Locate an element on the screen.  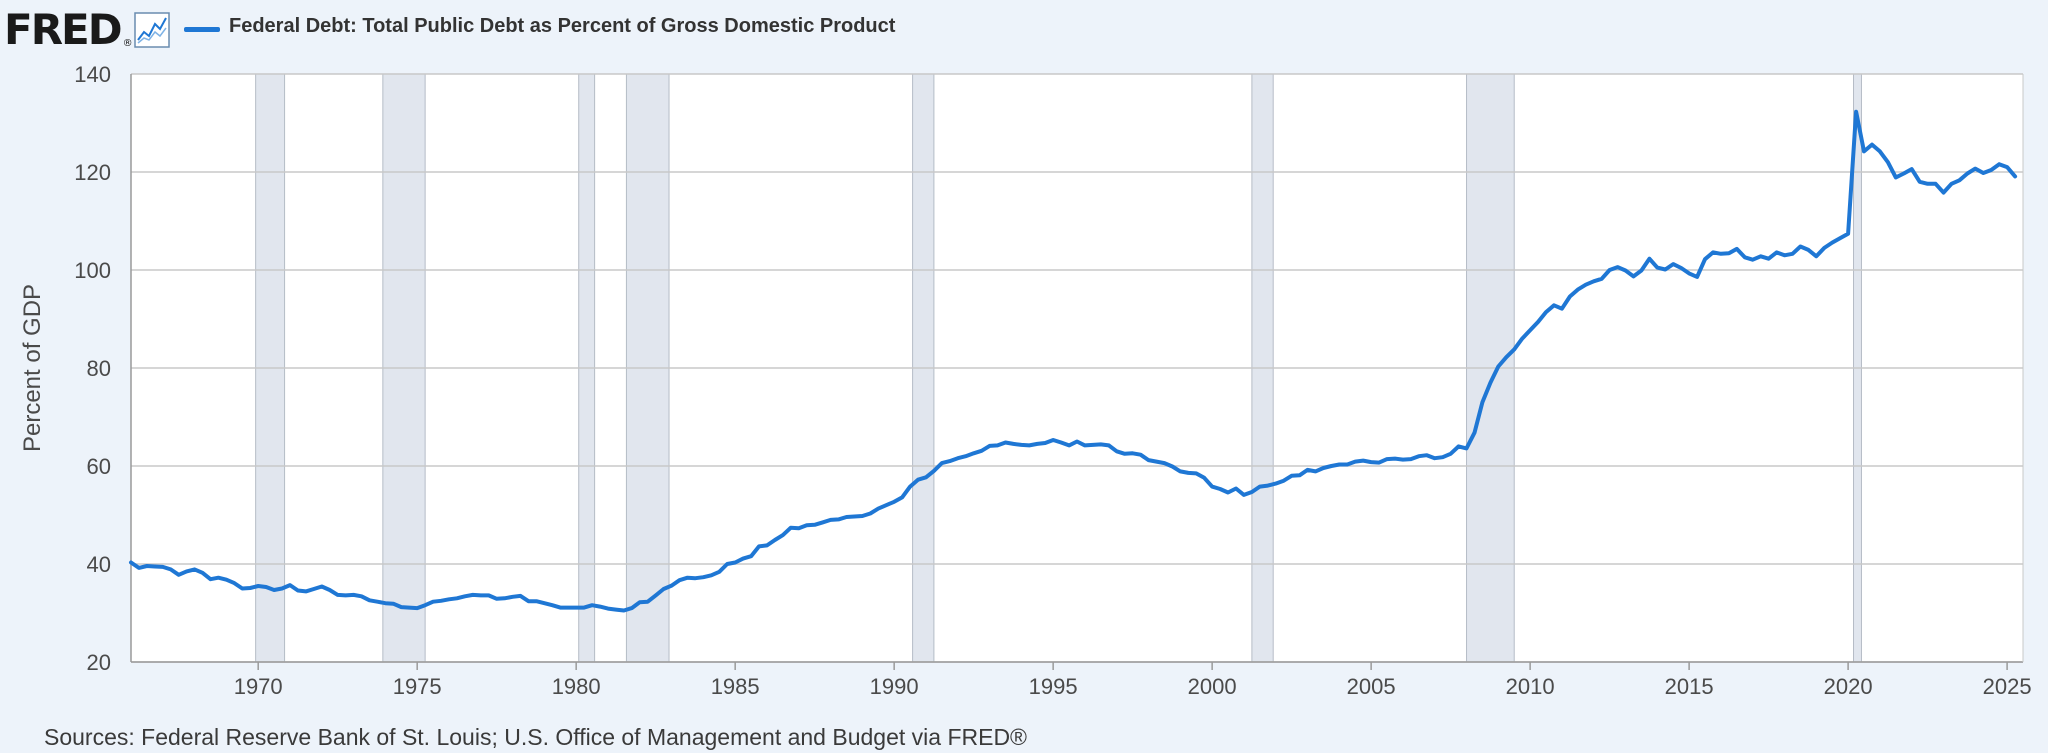
x-tick-label: 1995 is located at coordinates (1053, 686).